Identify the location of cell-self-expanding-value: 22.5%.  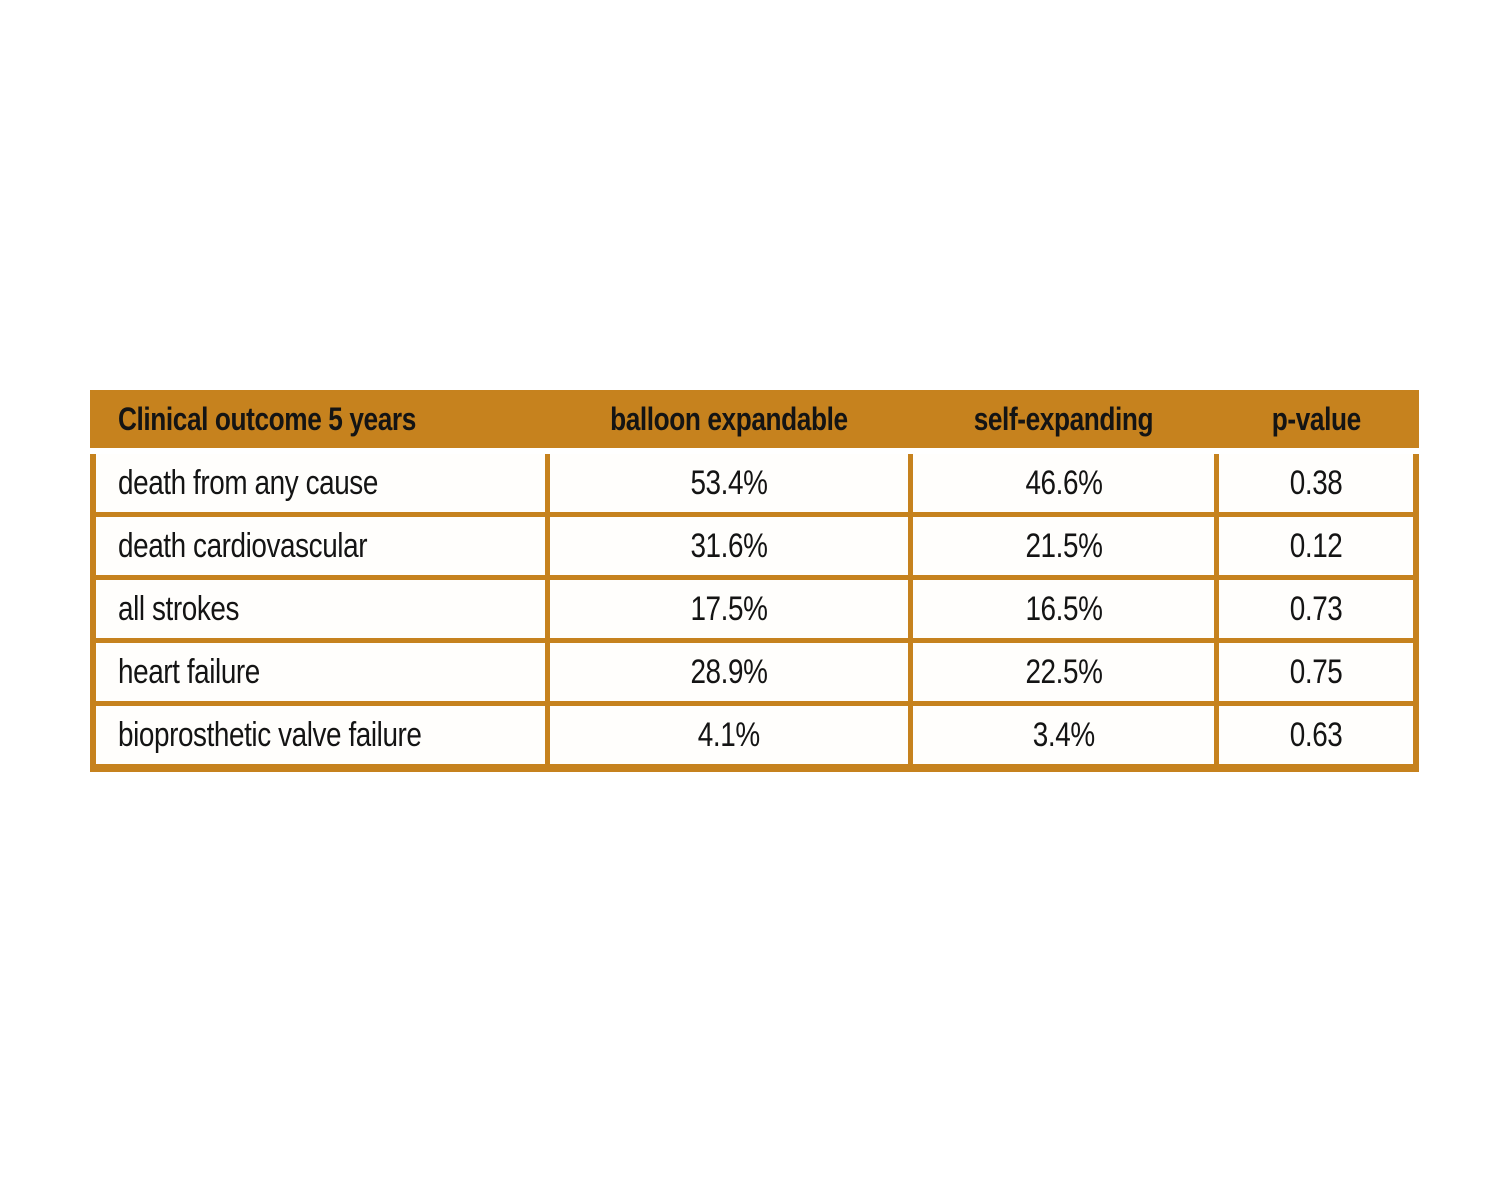
(1063, 672).